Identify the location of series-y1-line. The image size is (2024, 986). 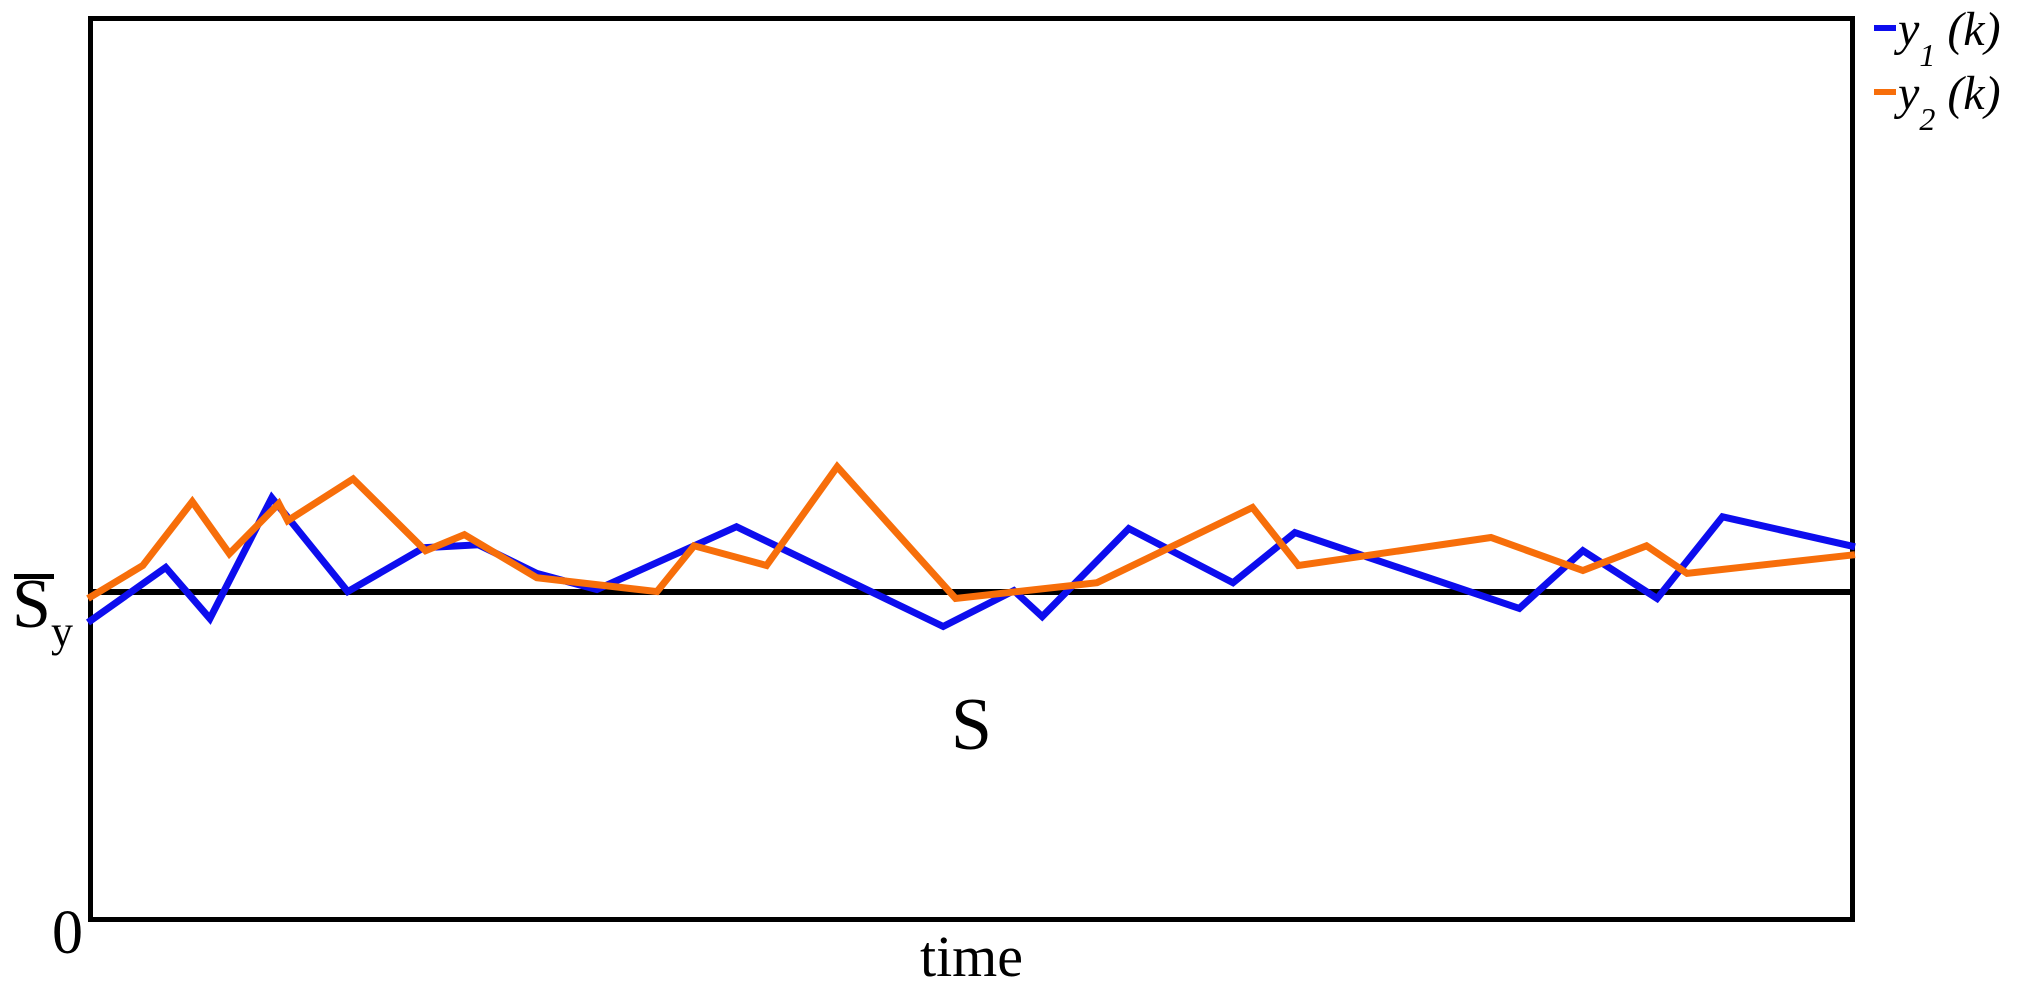
(970, 561).